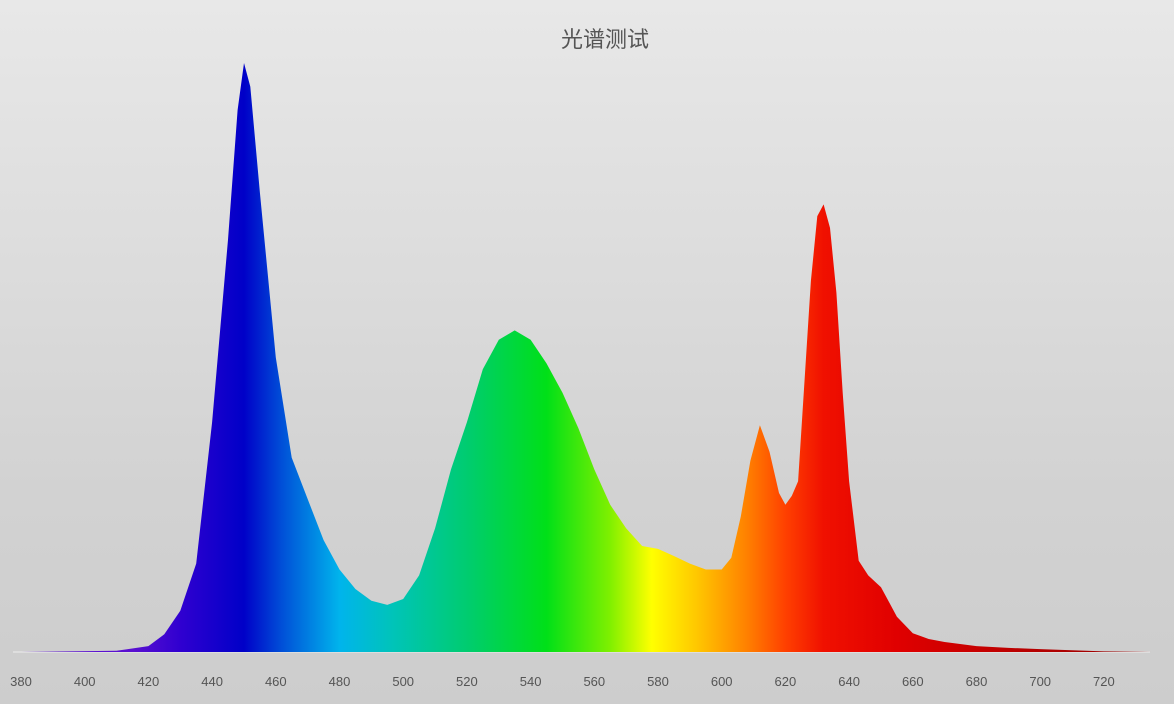  I want to click on x-tick-label: 480, so click(340, 681).